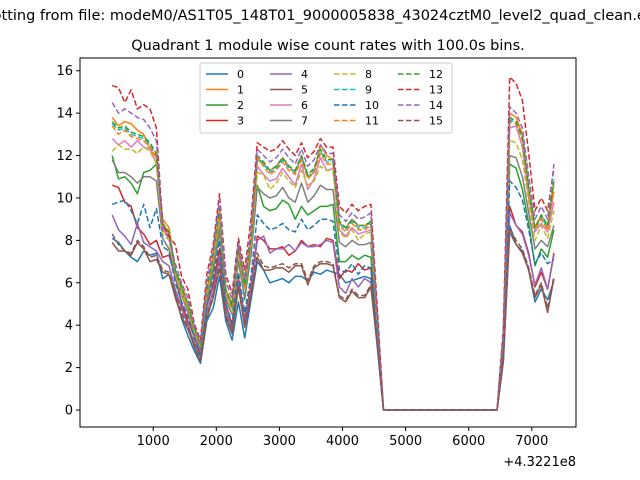 Image resolution: width=640 pixels, height=480 pixels. What do you see at coordinates (64, 71) in the screenshot?
I see `y-tick-label: 16` at bounding box center [64, 71].